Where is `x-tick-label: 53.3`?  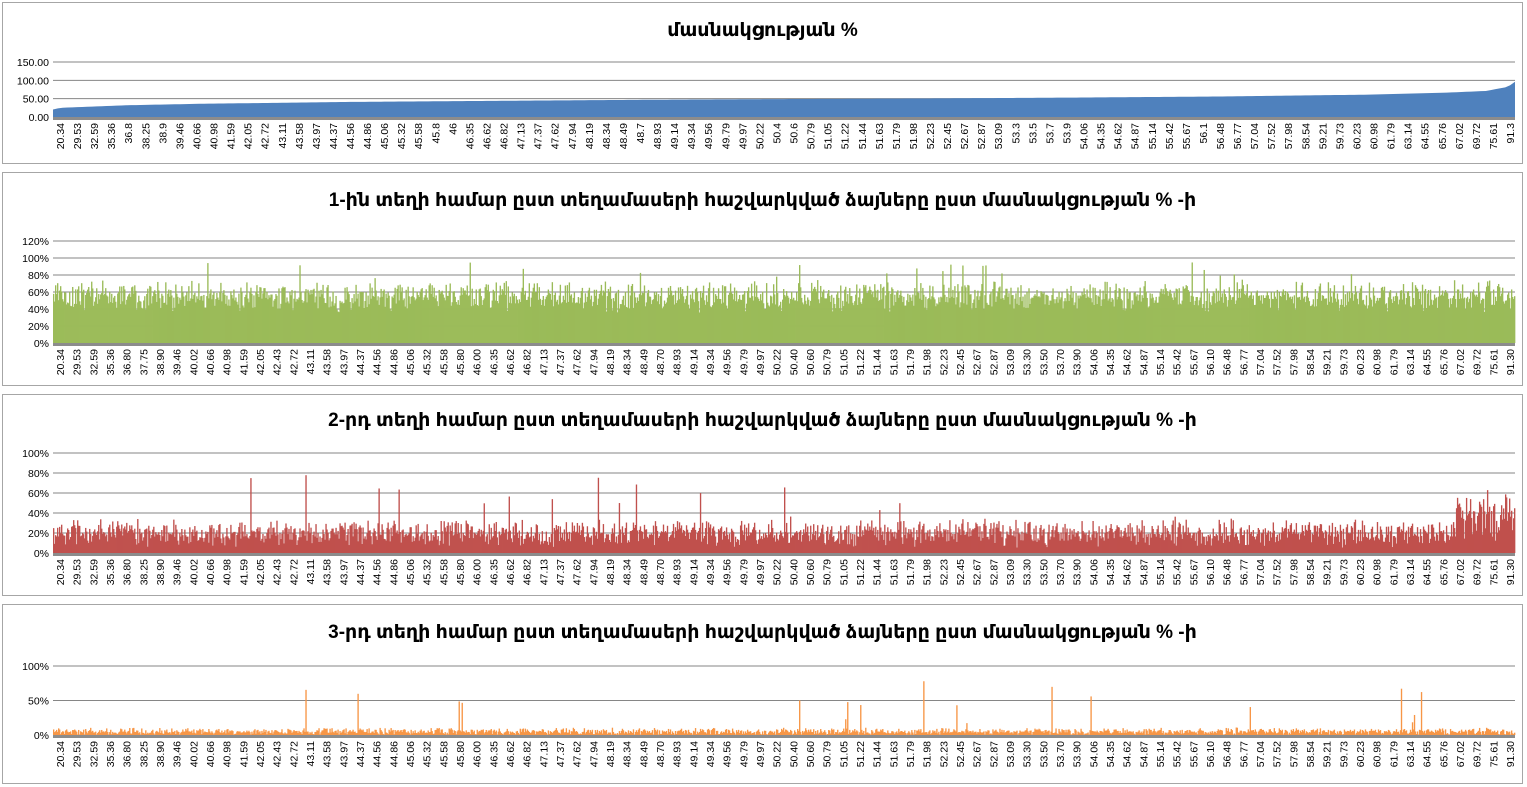 x-tick-label: 53.3 is located at coordinates (1016, 133).